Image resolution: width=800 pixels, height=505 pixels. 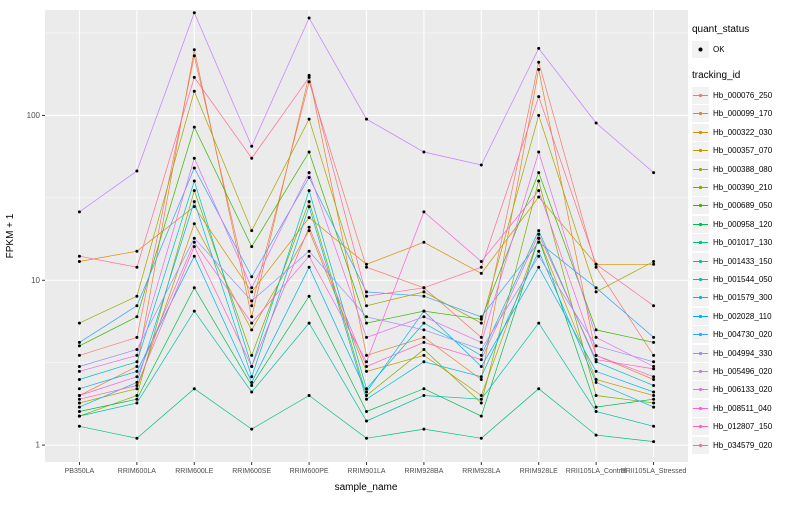 I want to click on legend-item-Hb_008511_040: Hb_008511_040, so click(x=745, y=408).